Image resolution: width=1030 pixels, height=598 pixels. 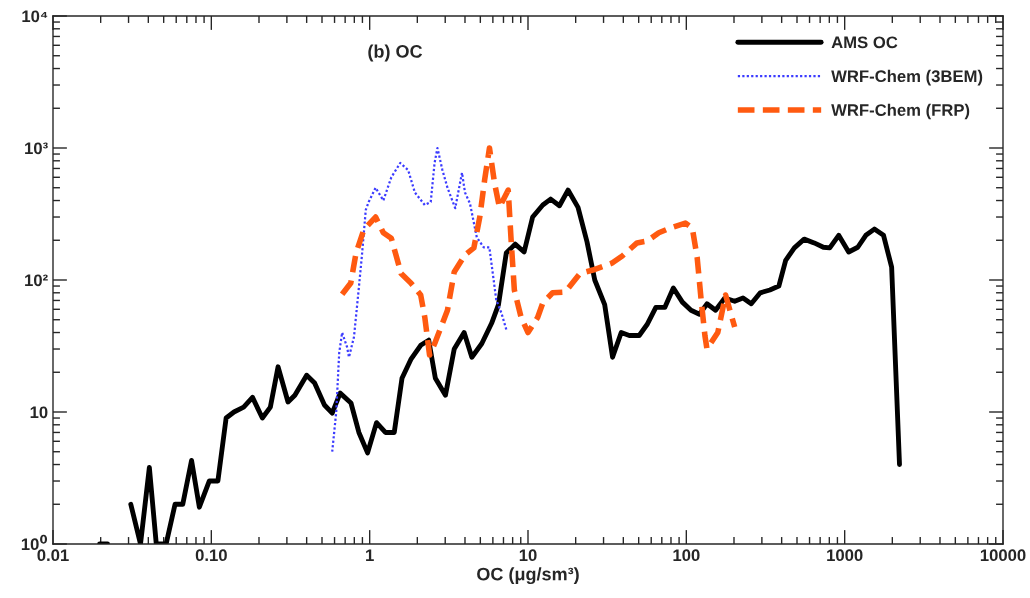 What do you see at coordinates (53, 555) in the screenshot?
I see `x-tick-label: 0.01` at bounding box center [53, 555].